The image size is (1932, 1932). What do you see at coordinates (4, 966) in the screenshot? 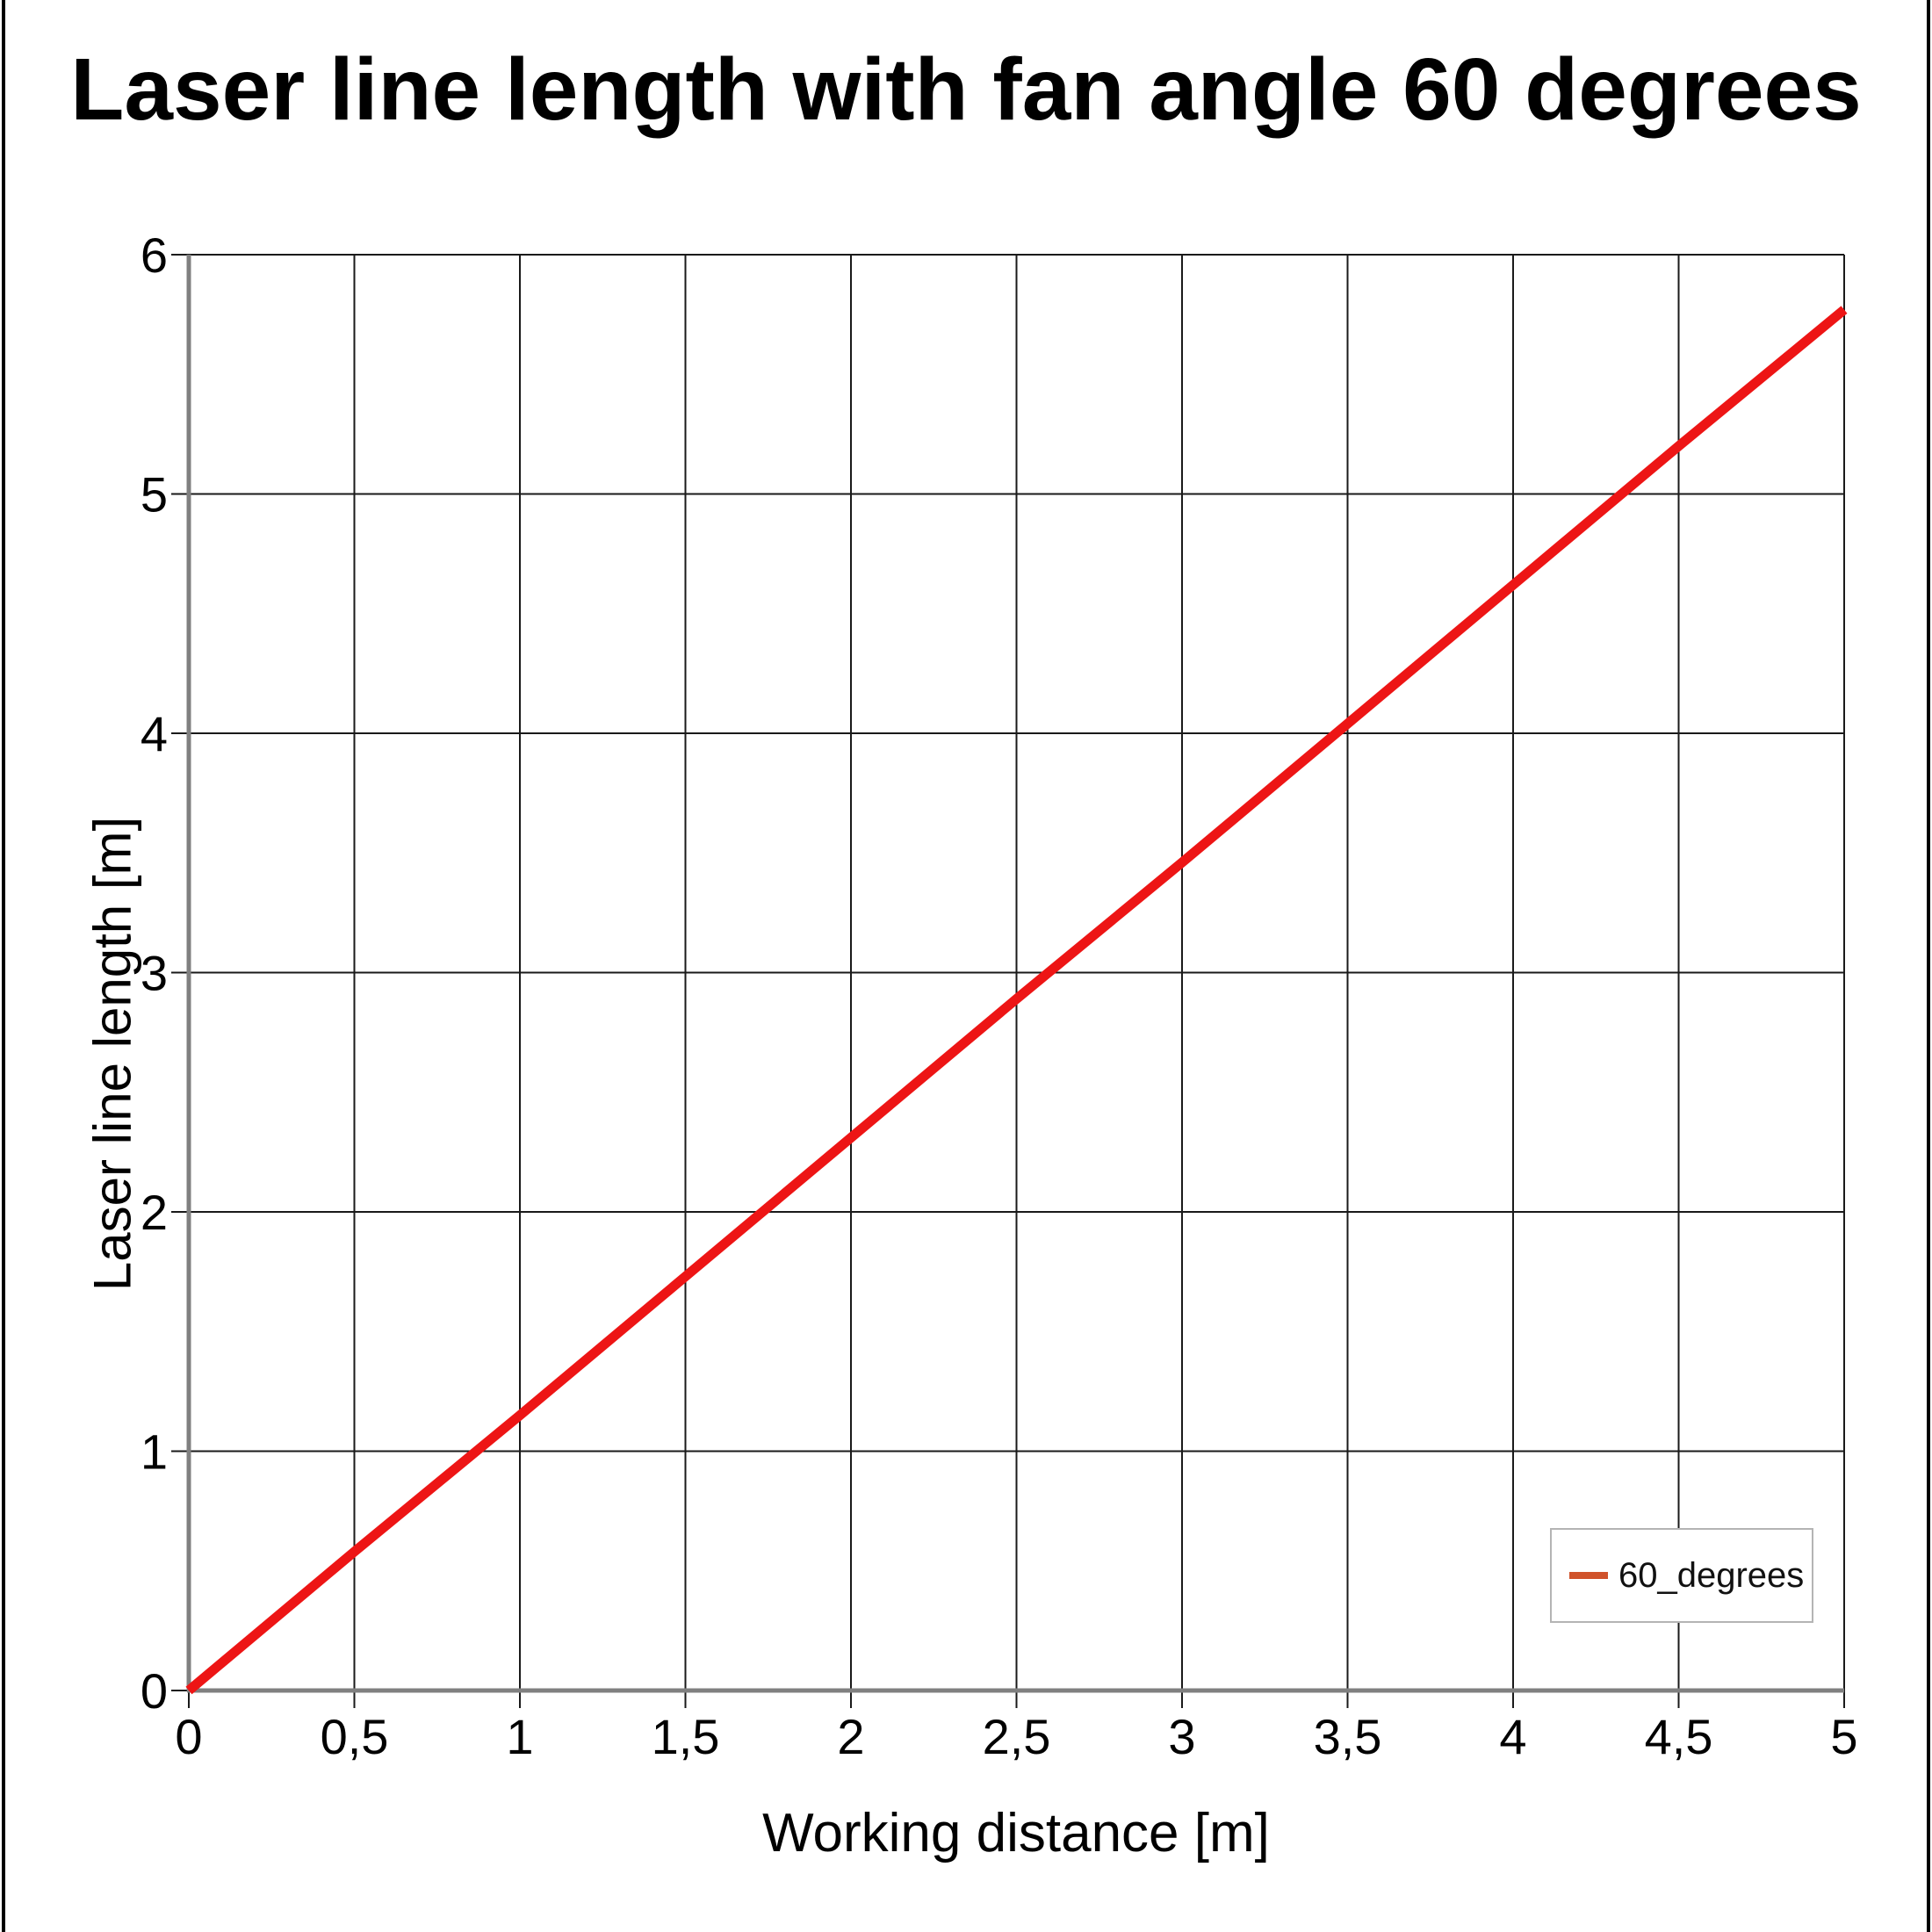
I see `page-border-left-line` at bounding box center [4, 966].